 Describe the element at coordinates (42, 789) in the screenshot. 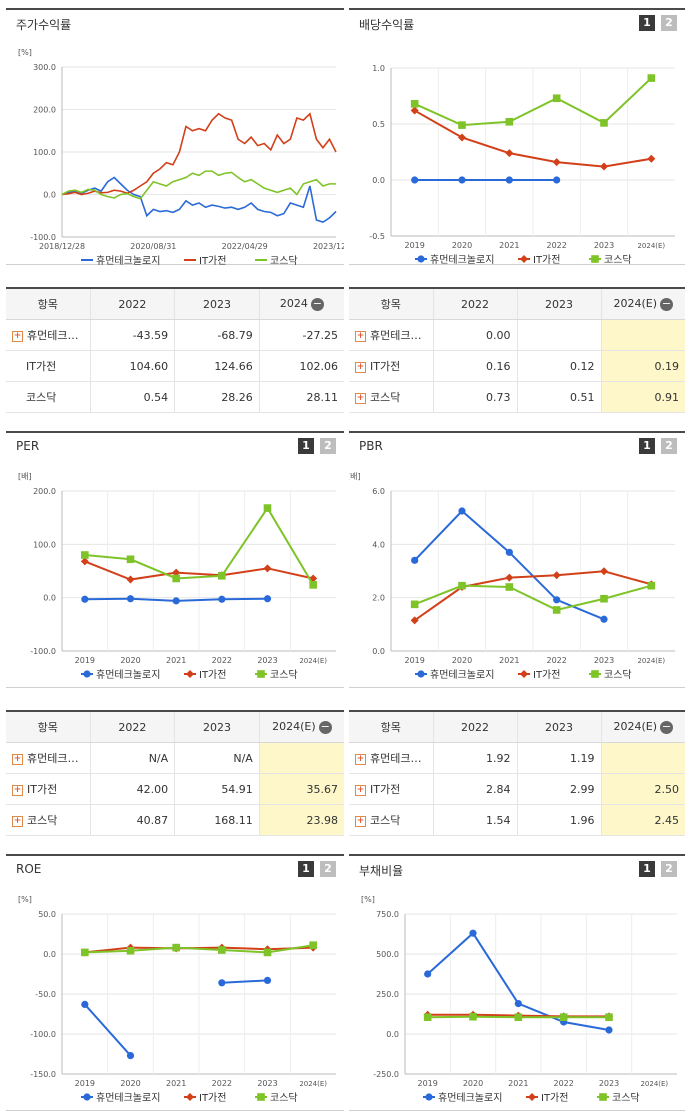

I see `row-label-text: IT가전` at that location.